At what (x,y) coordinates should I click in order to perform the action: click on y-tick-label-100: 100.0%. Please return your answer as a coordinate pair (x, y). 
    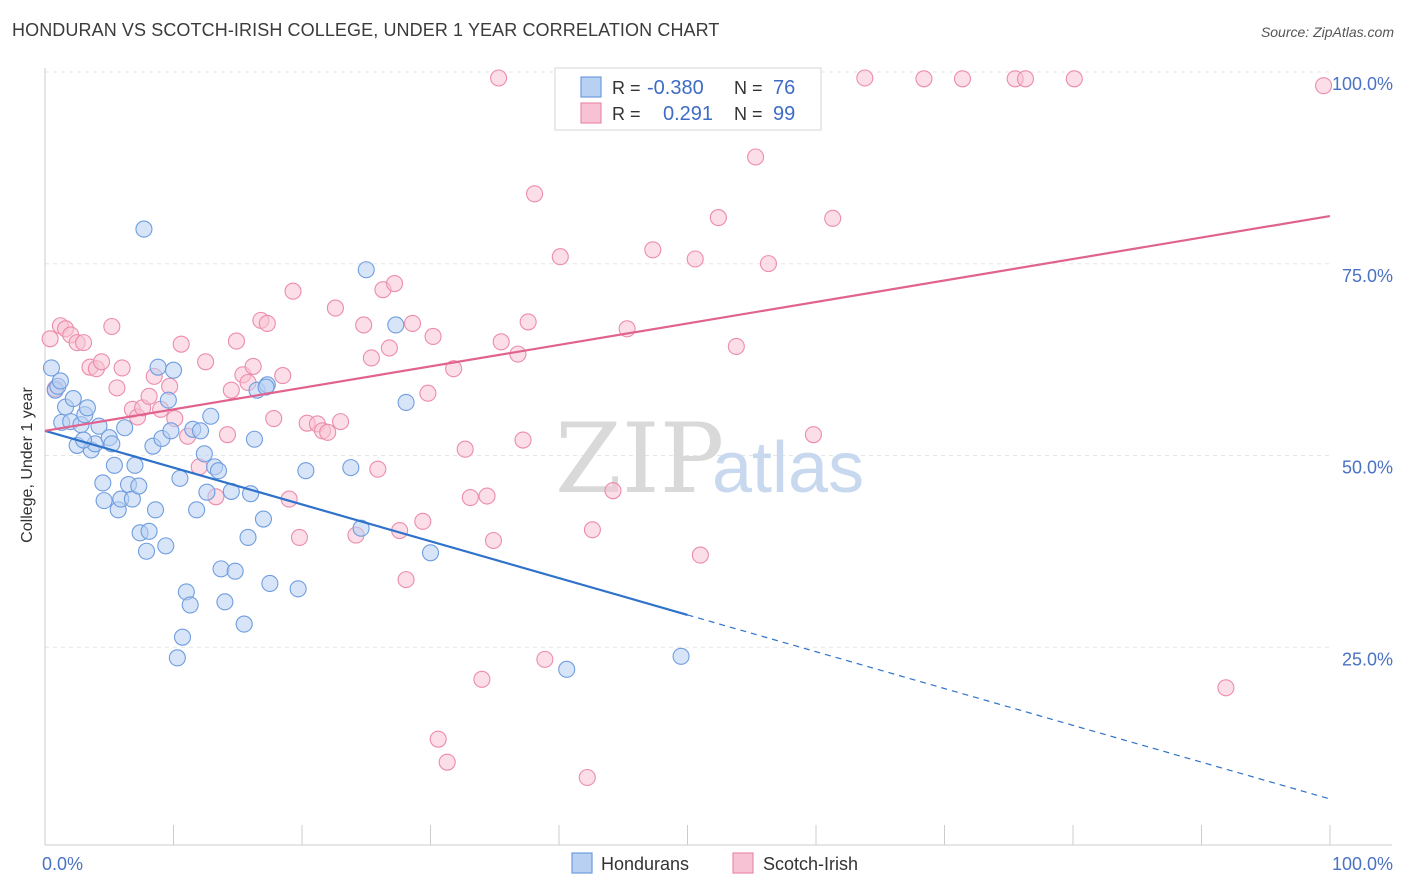
    Looking at the image, I should click on (1362, 84).